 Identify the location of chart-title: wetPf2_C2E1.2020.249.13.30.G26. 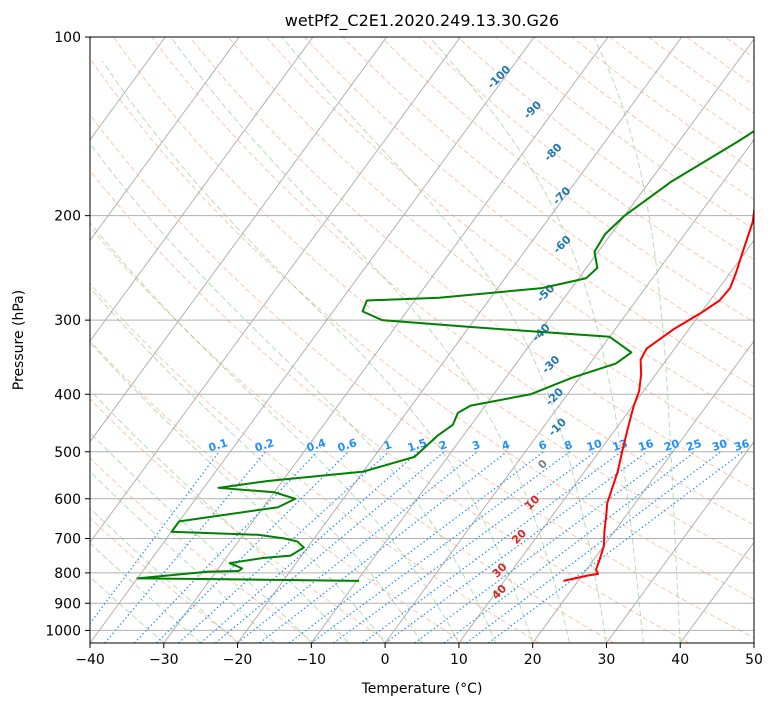
(422, 21).